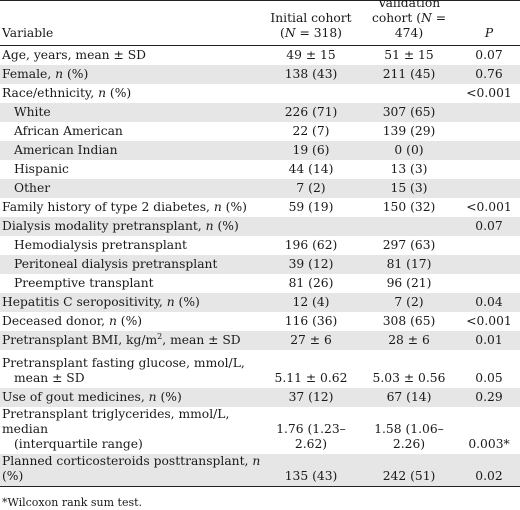  I want to click on row-validation-value: 307 (65), so click(409, 112).